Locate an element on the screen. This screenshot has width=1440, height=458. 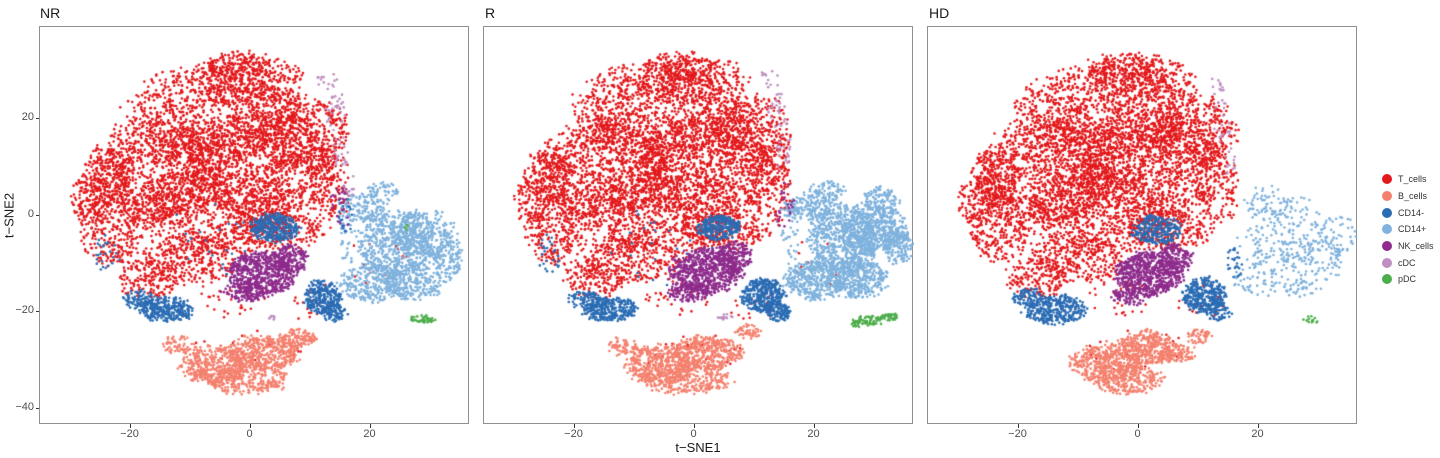
legend-item-cdc: cDC is located at coordinates (1408, 262).